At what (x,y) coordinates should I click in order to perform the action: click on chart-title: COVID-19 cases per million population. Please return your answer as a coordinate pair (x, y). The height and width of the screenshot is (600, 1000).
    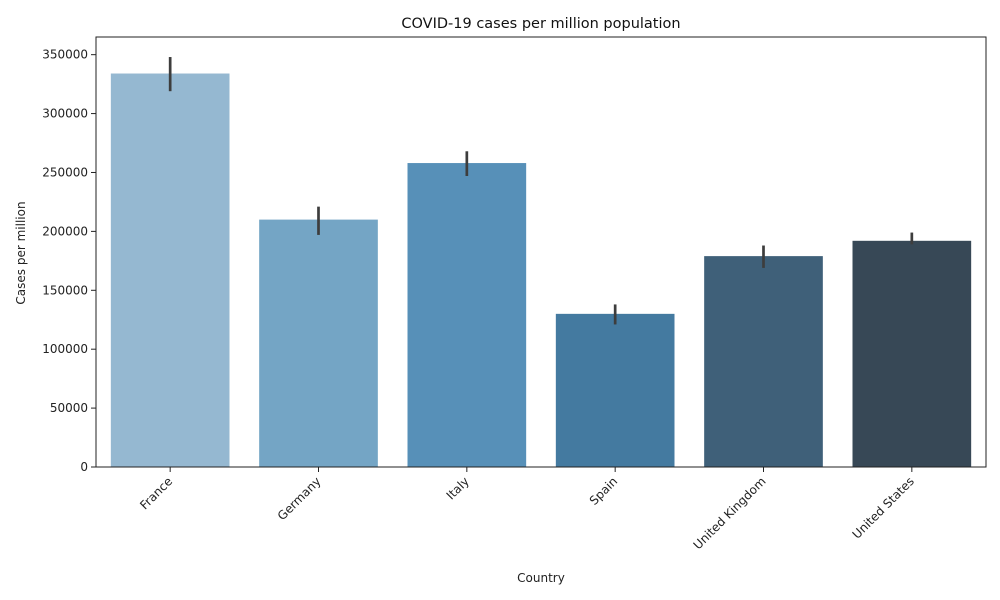
    Looking at the image, I should click on (540, 24).